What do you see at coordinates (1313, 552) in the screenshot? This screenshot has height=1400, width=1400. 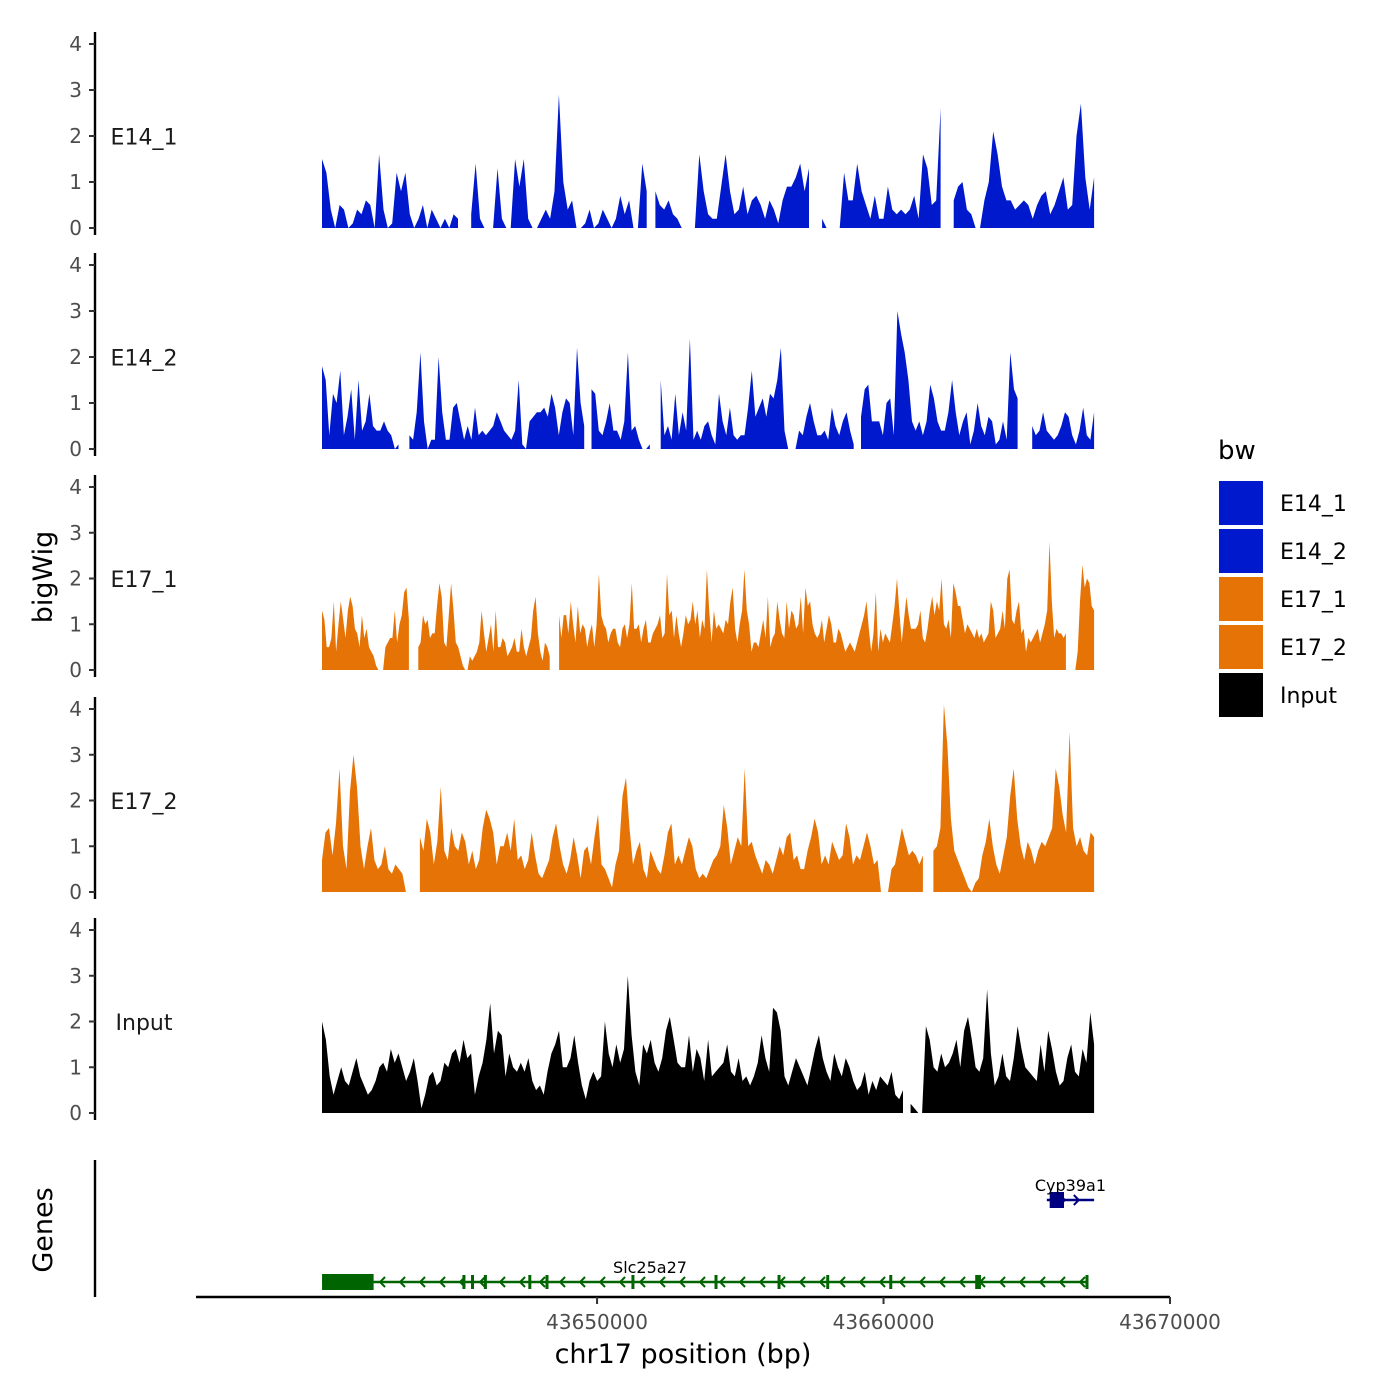 I see `legend-label: E14_2` at bounding box center [1313, 552].